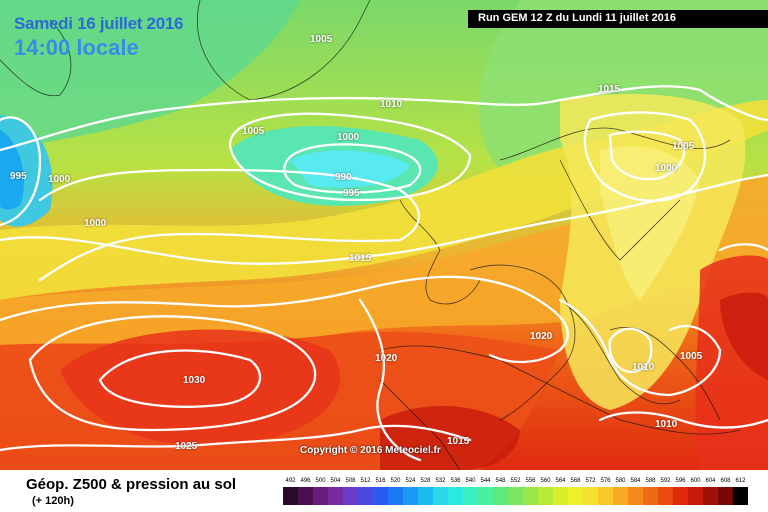 The image size is (768, 512). I want to click on scale-tick-label: 592, so click(665, 481).